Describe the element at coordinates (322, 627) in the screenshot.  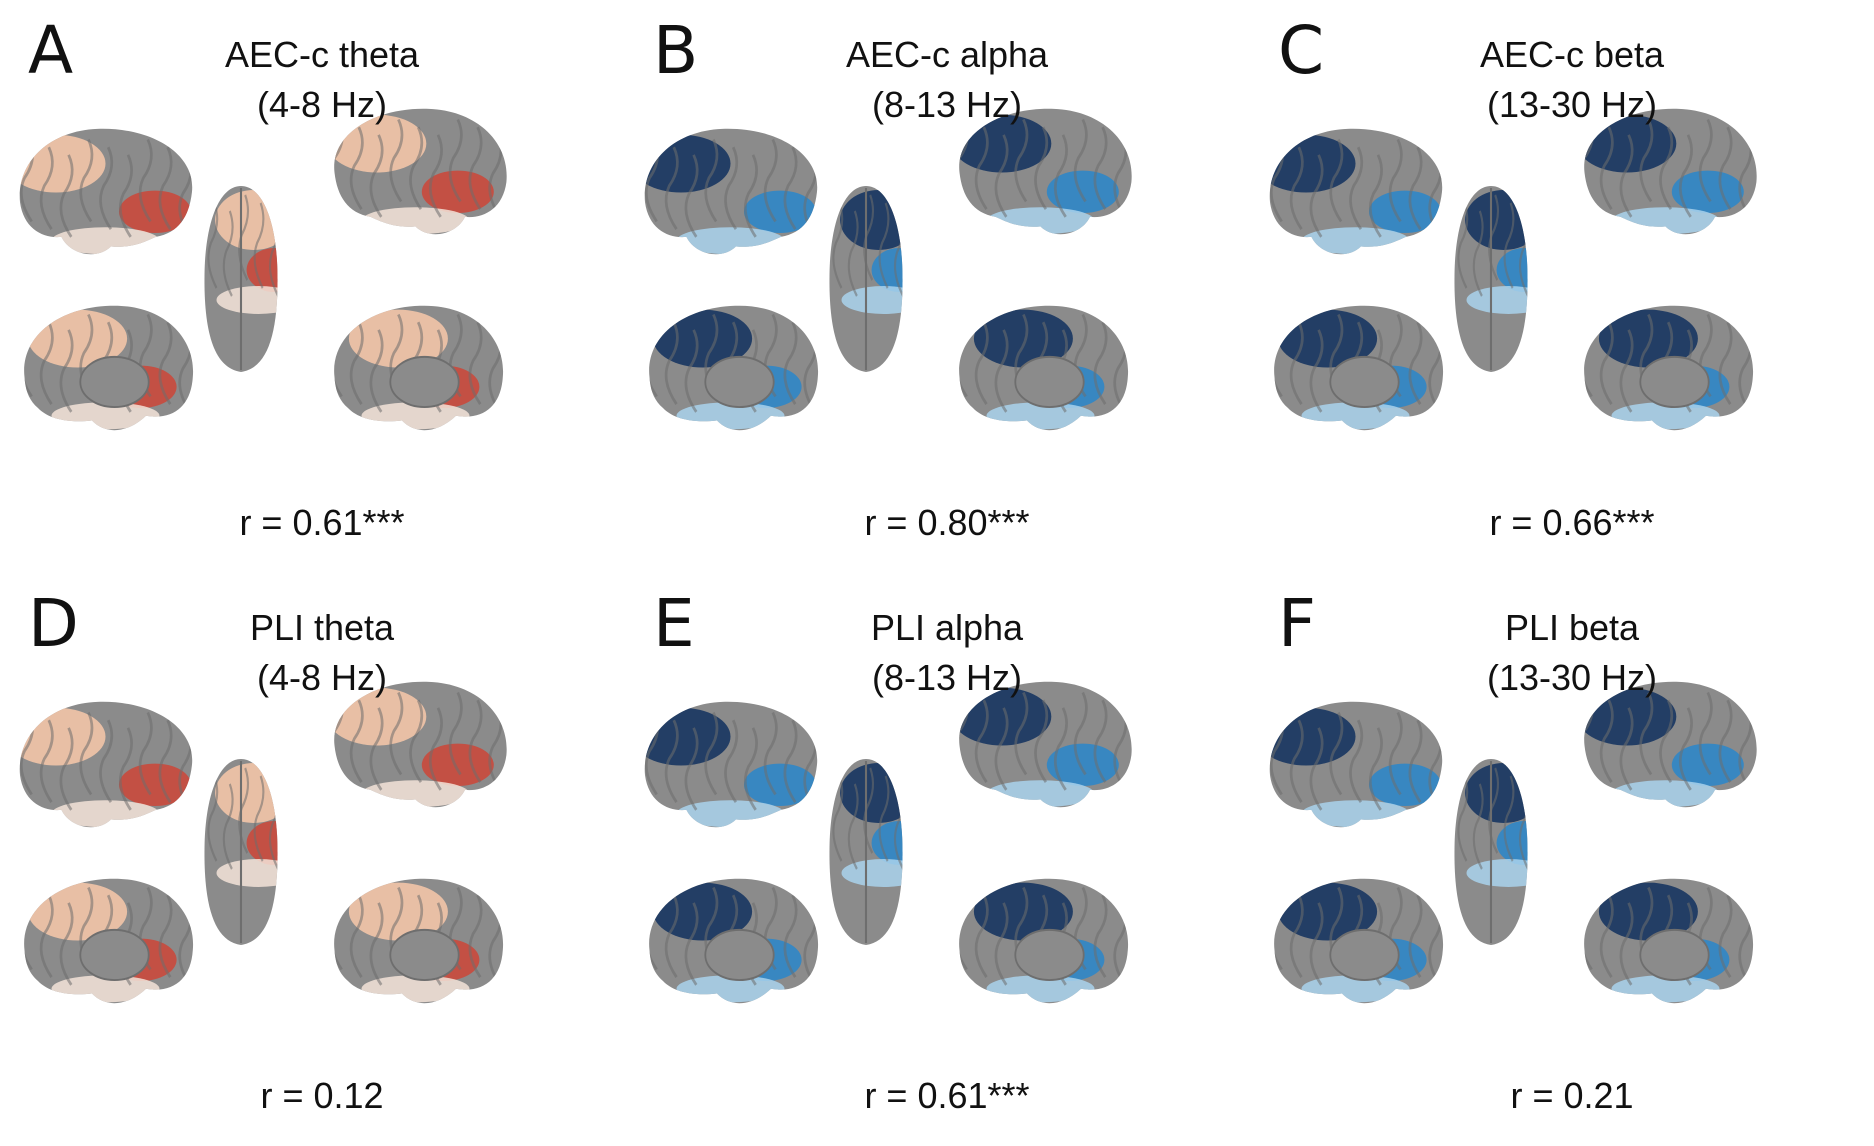
I see `panel-title: PLI theta` at that location.